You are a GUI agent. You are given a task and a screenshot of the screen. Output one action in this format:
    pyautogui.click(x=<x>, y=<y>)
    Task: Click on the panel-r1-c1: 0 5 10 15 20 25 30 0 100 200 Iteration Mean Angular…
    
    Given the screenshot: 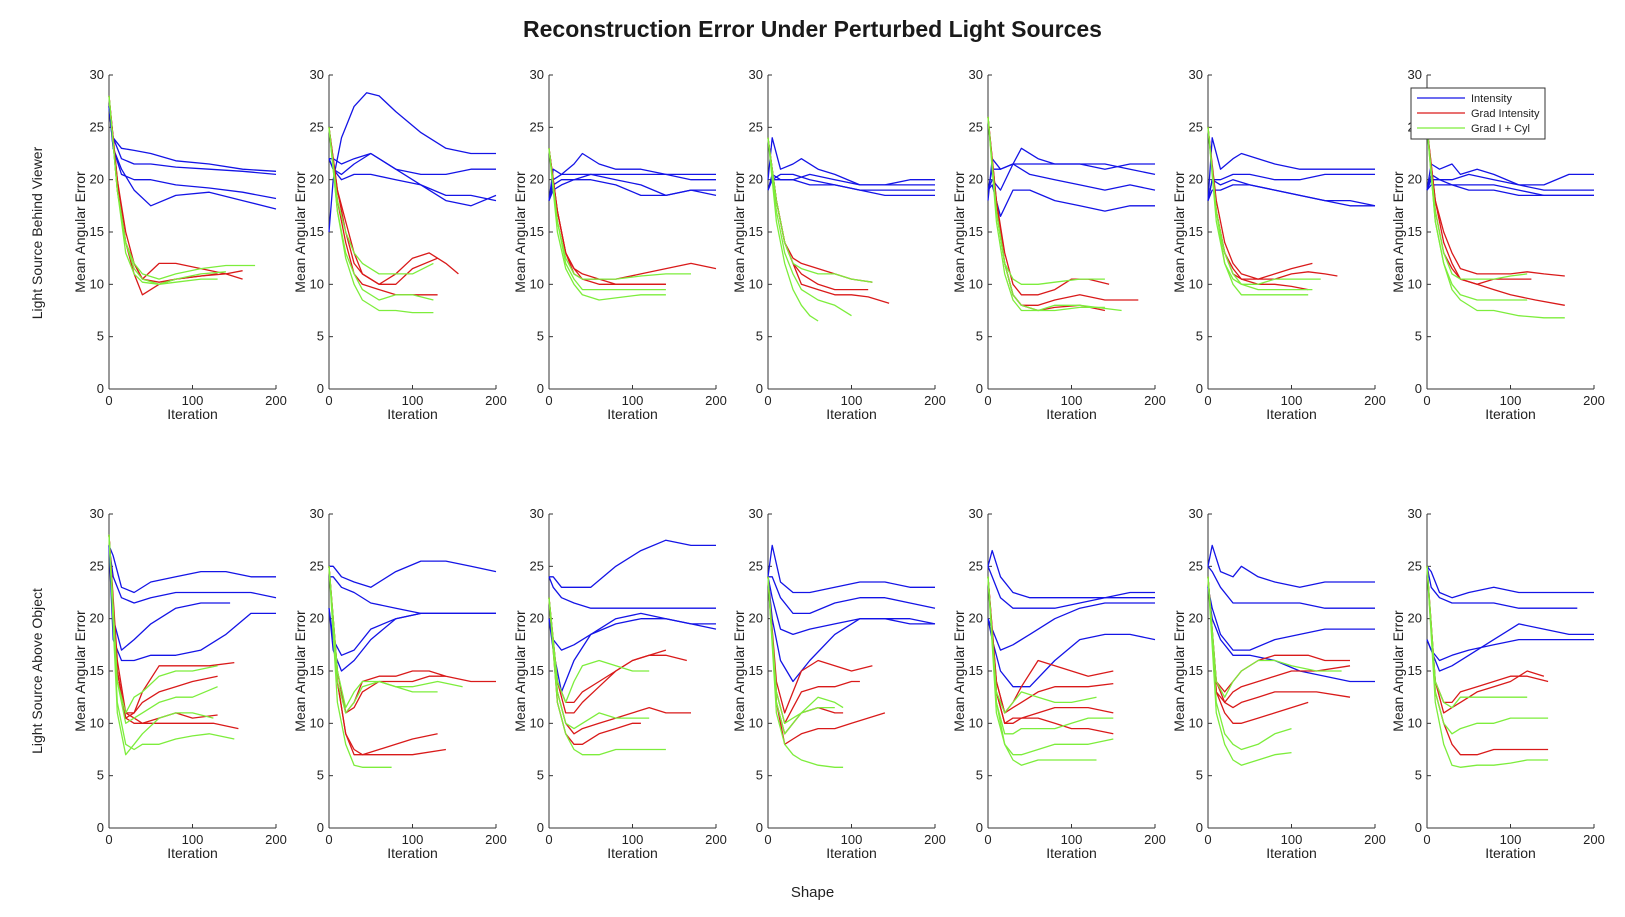 What is the action you would take?
    pyautogui.click(x=399, y=683)
    